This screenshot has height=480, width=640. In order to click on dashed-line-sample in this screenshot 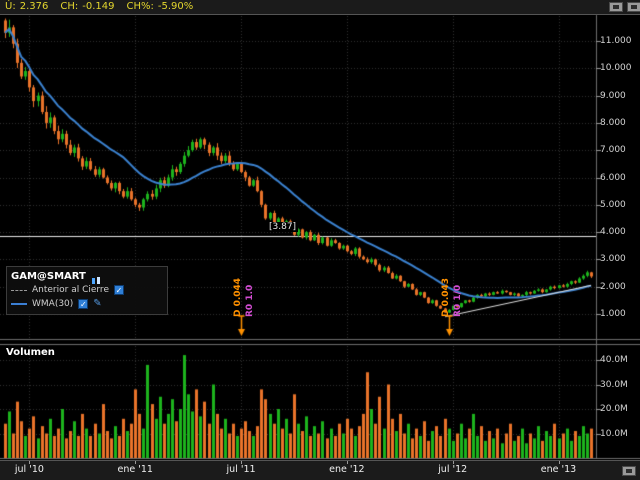, I will do `click(19, 290)`.